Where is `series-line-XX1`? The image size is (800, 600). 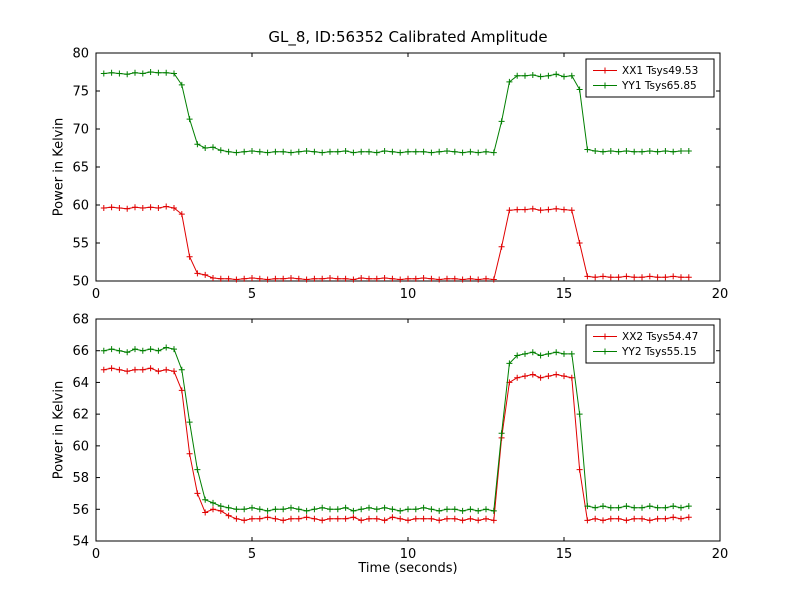 series-line-XX1 is located at coordinates (396, 243).